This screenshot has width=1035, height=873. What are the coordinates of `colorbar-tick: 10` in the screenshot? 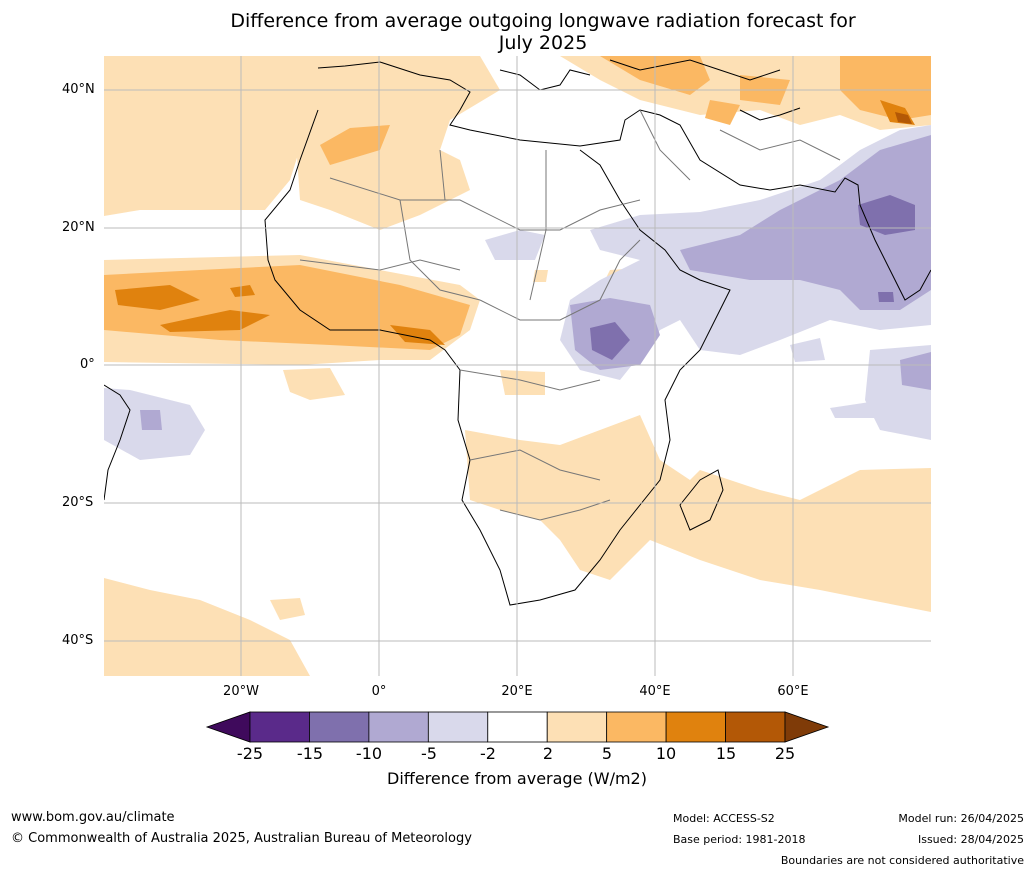 It's located at (666, 753).